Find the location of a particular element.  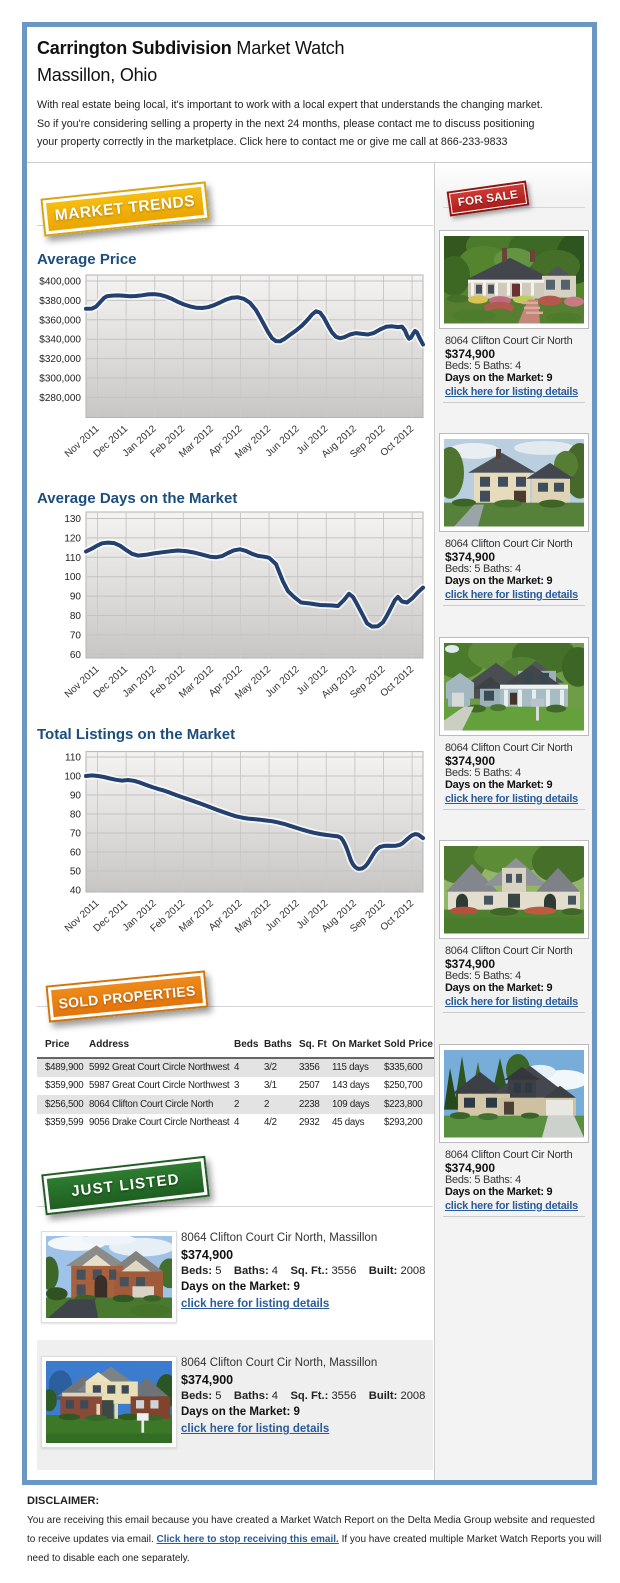

svg-text: $300,000 is located at coordinates (60, 379).